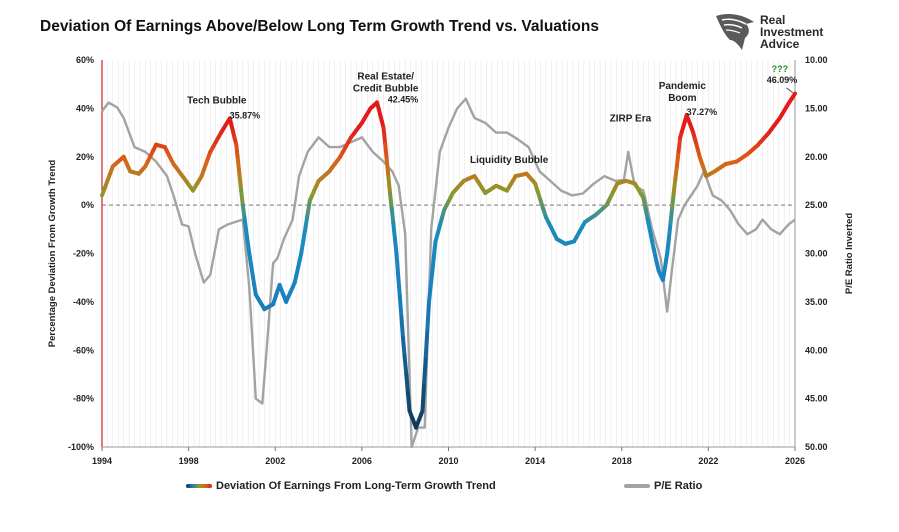 This screenshot has height=532, width=899. Describe the element at coordinates (816, 60) in the screenshot. I see `y2-tick-label: 10.00` at that location.